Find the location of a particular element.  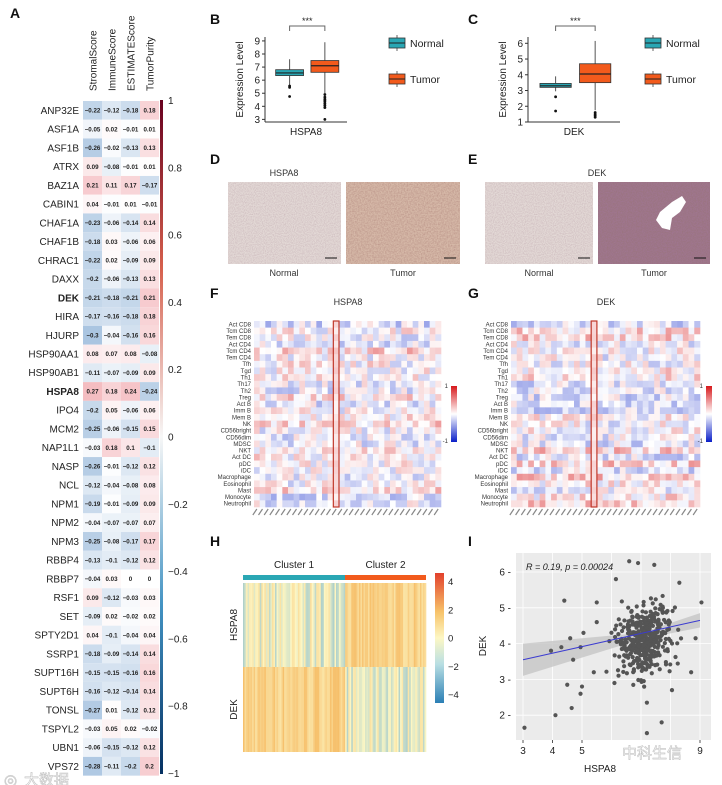

row-label: Act DC is located at coordinates (242, 458).